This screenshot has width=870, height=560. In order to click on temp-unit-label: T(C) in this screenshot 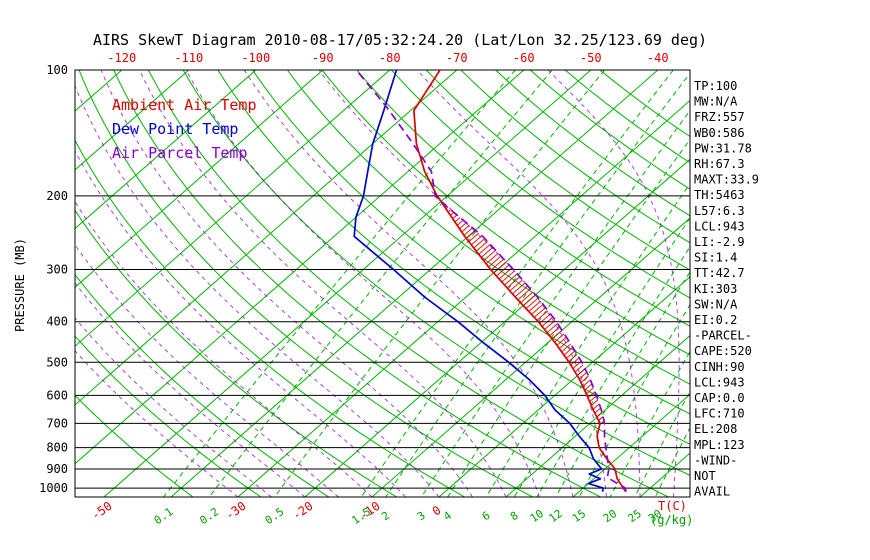, I will do `click(672, 506)`.